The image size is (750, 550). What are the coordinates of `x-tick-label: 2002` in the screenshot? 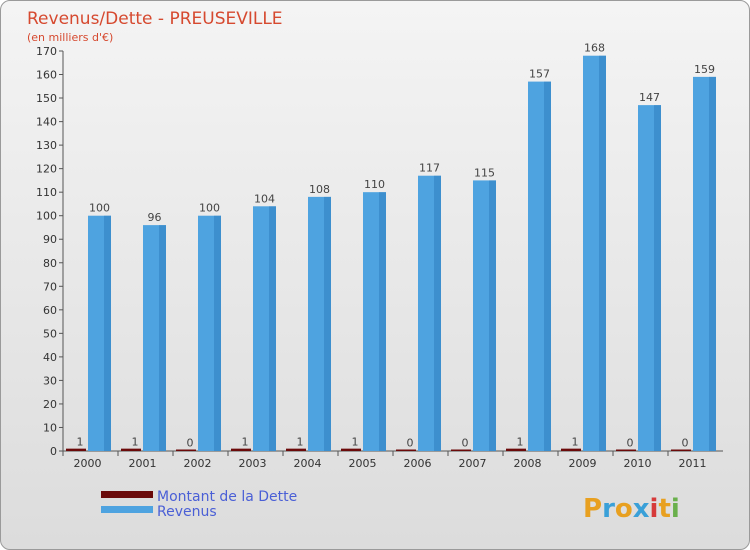 It's located at (198, 463).